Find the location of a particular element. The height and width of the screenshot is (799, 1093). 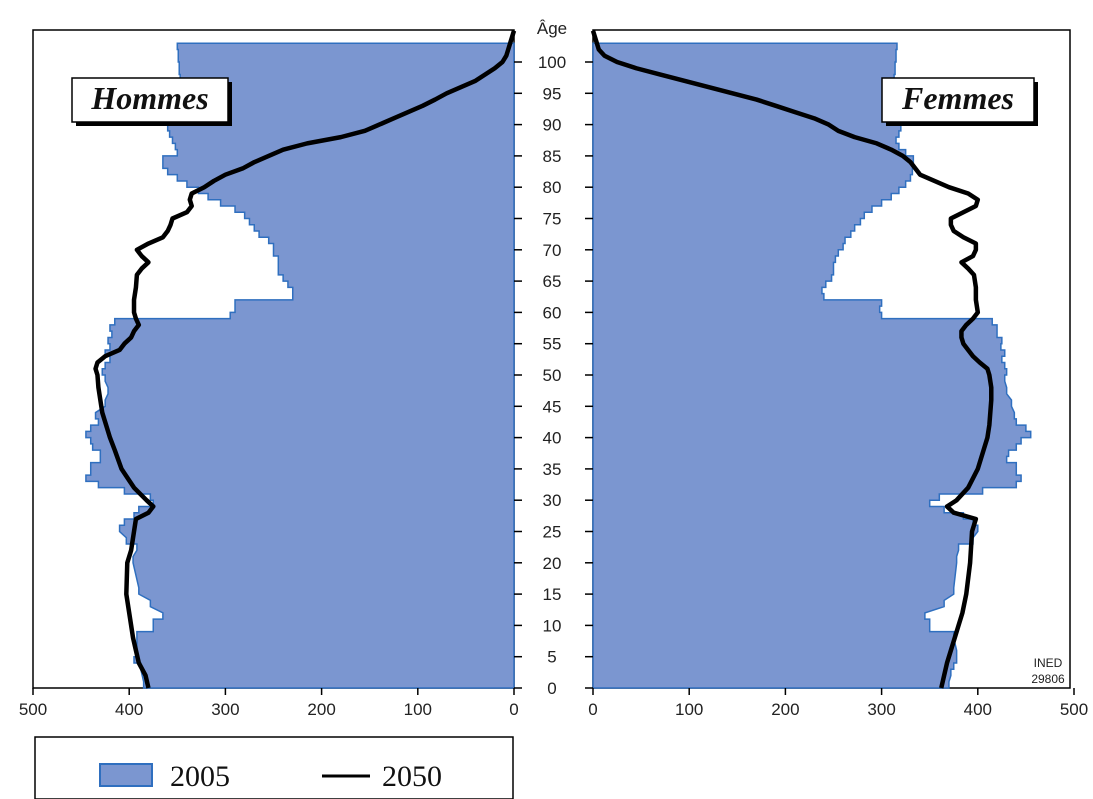

x-tick-label-left: 300 is located at coordinates (225, 709).